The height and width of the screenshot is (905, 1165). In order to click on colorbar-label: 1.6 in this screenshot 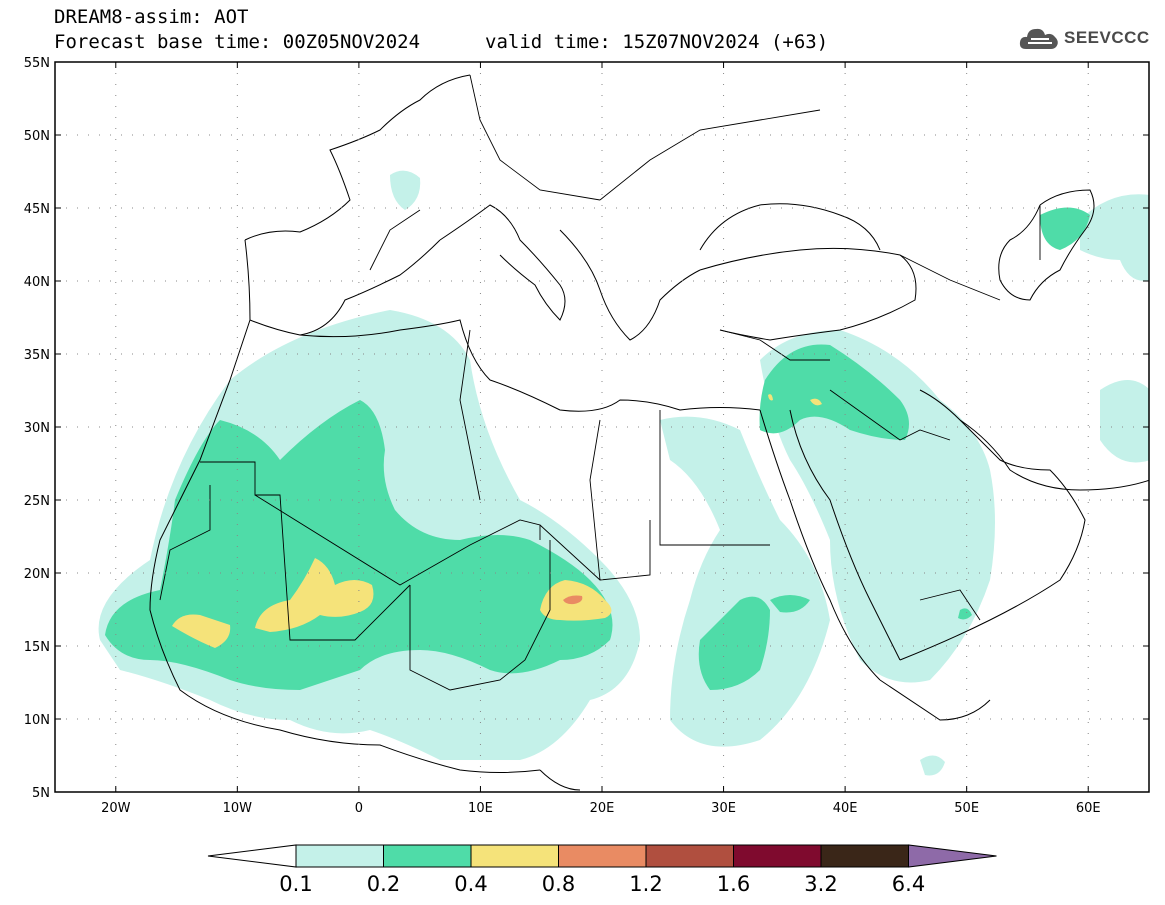, I will do `click(733, 884)`.